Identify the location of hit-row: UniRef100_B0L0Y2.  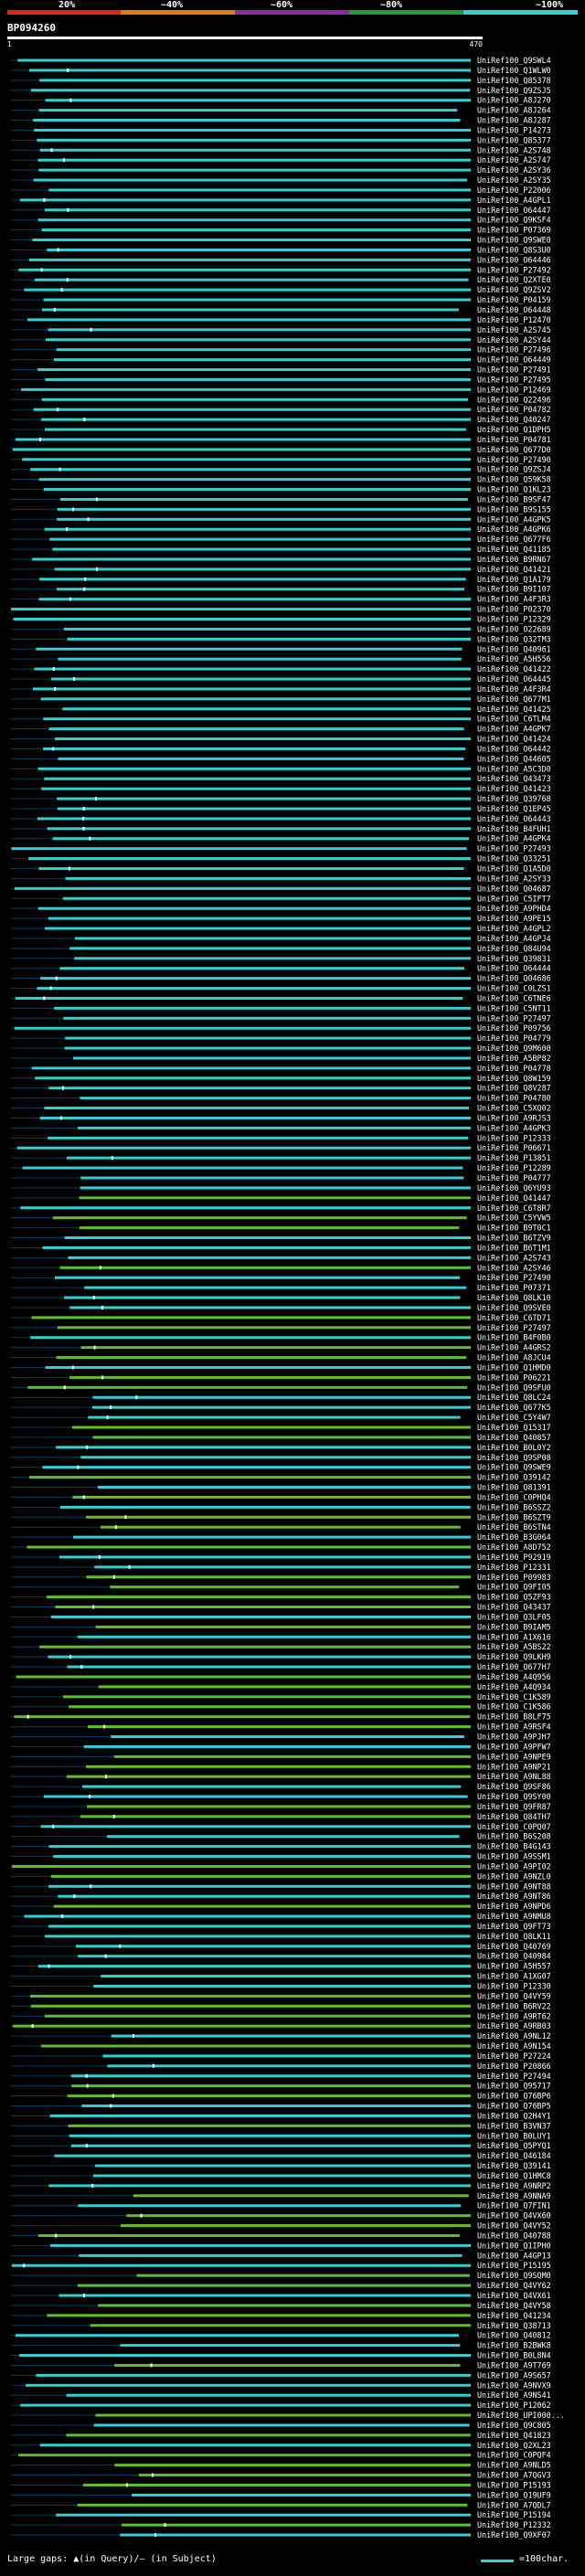
(281, 1447).